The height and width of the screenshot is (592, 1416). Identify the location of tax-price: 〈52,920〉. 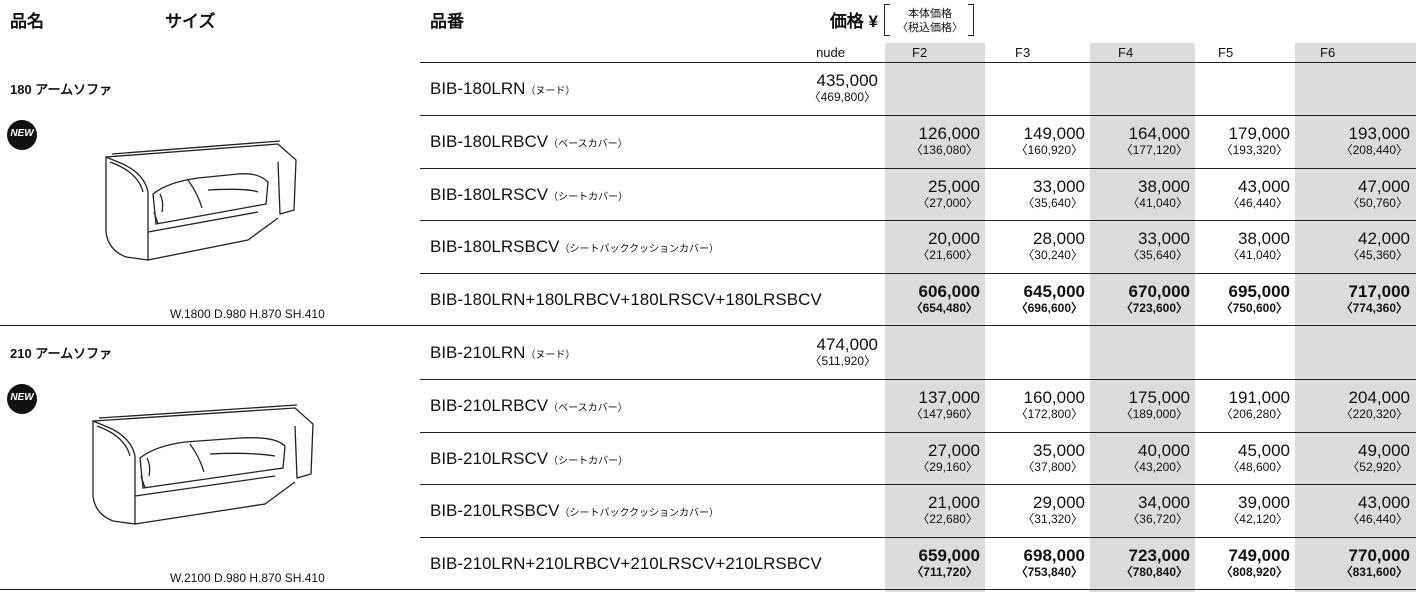
(1377, 467).